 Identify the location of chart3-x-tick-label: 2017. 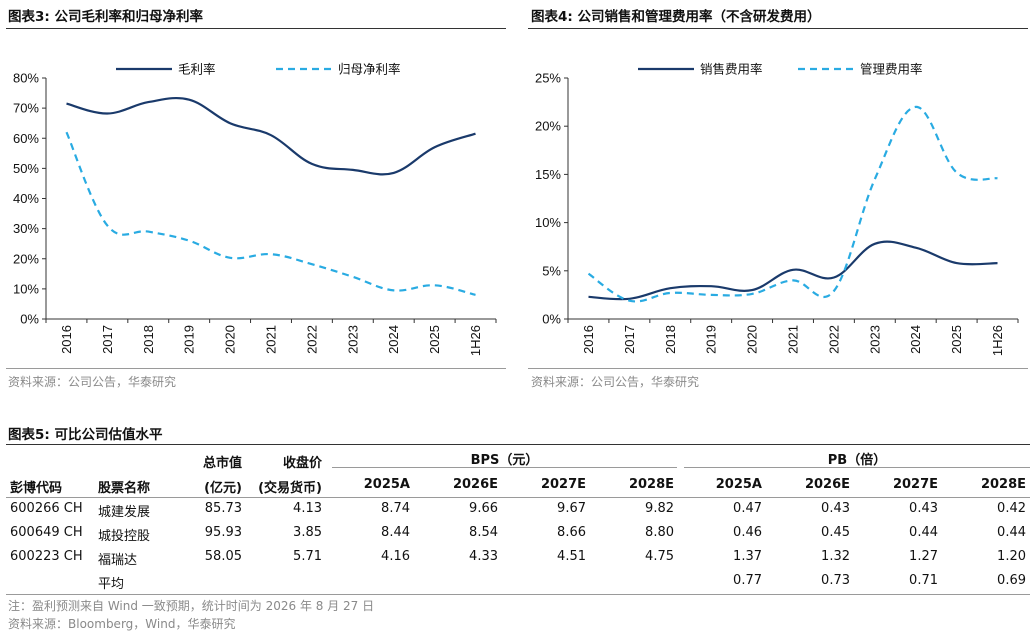
(107, 339).